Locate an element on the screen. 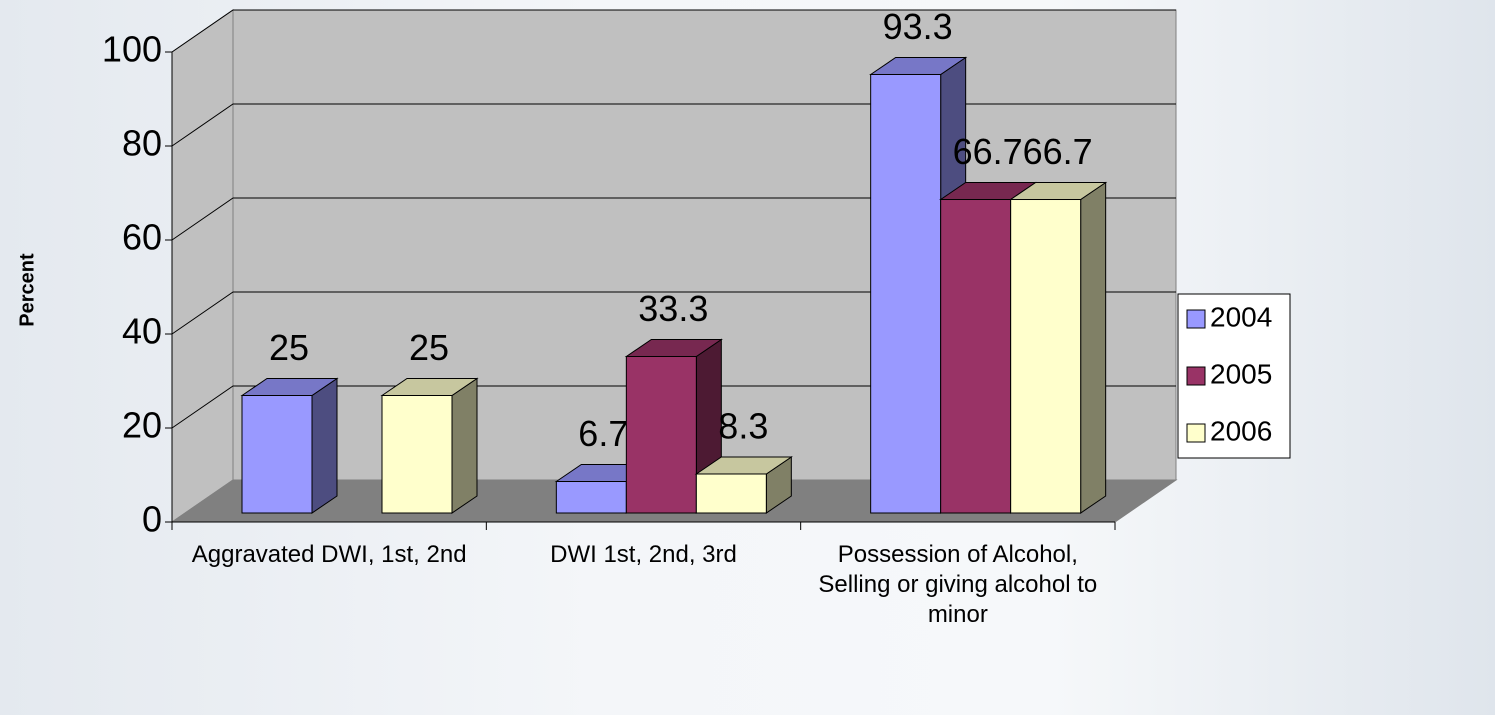 The width and height of the screenshot is (1495, 715). y-tick-label: 0 is located at coordinates (152, 519).